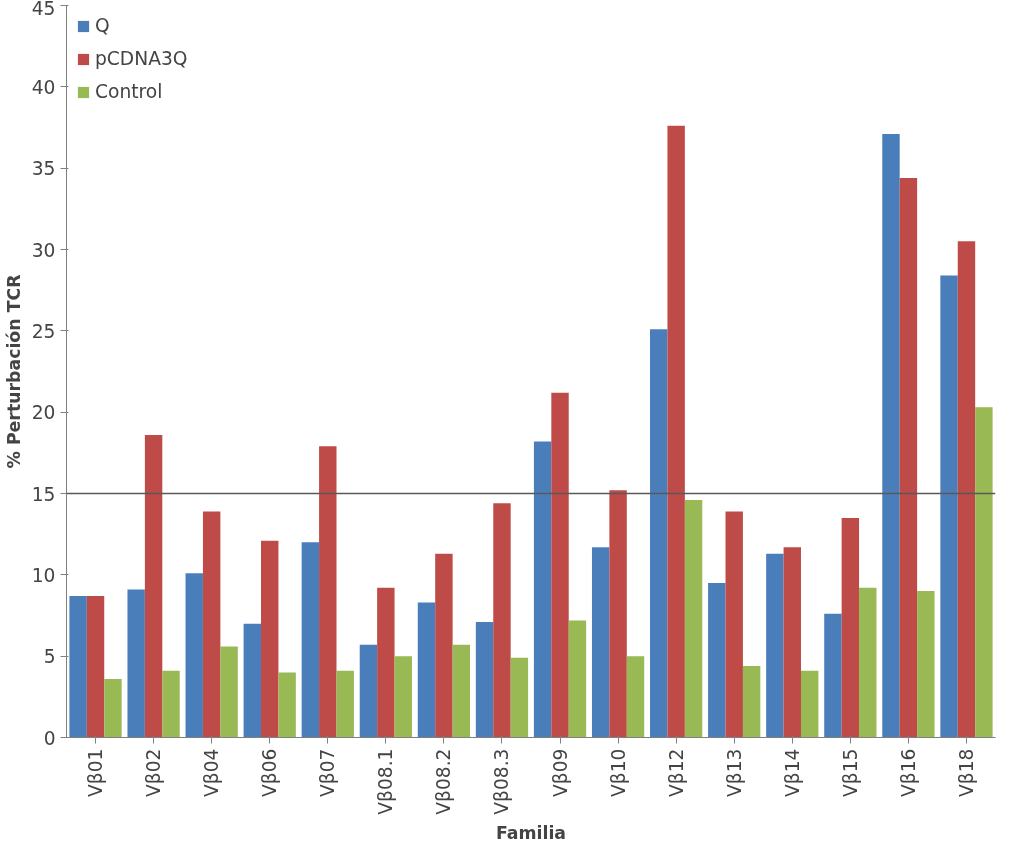 The image size is (1011, 854). Describe the element at coordinates (792, 772) in the screenshot. I see `x-tick-label: Vβ14` at that location.